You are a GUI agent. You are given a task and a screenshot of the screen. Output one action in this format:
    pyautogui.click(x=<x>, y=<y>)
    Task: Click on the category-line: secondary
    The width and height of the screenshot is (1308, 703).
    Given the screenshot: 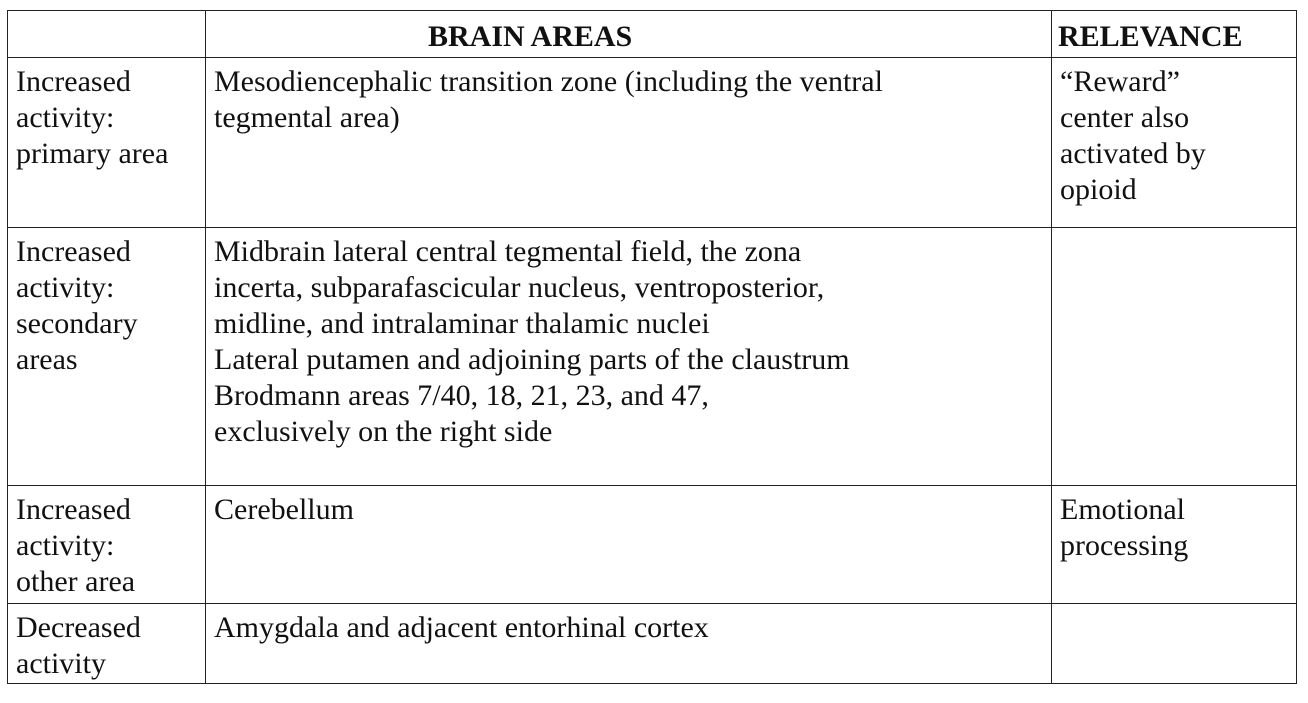 What is the action you would take?
    pyautogui.click(x=77, y=323)
    